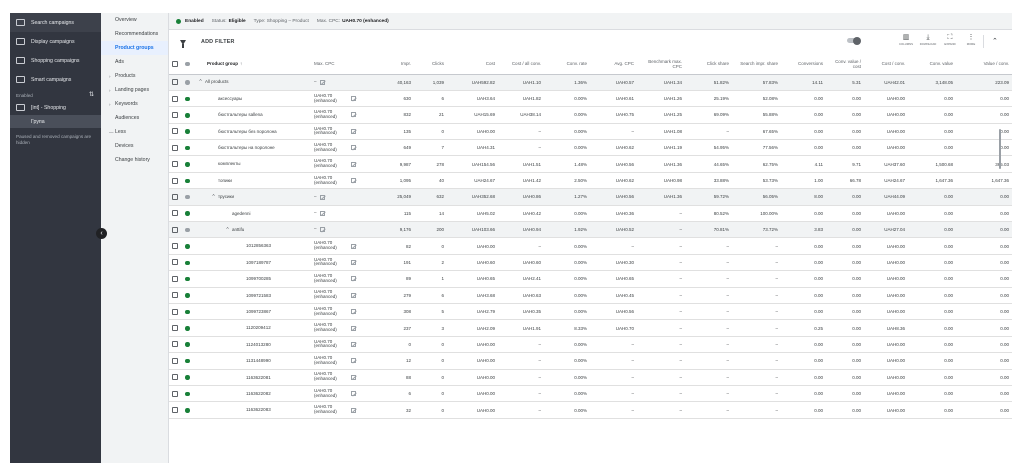  Describe the element at coordinates (238, 229) in the screenshot. I see `product-group-name: anttifu` at that location.